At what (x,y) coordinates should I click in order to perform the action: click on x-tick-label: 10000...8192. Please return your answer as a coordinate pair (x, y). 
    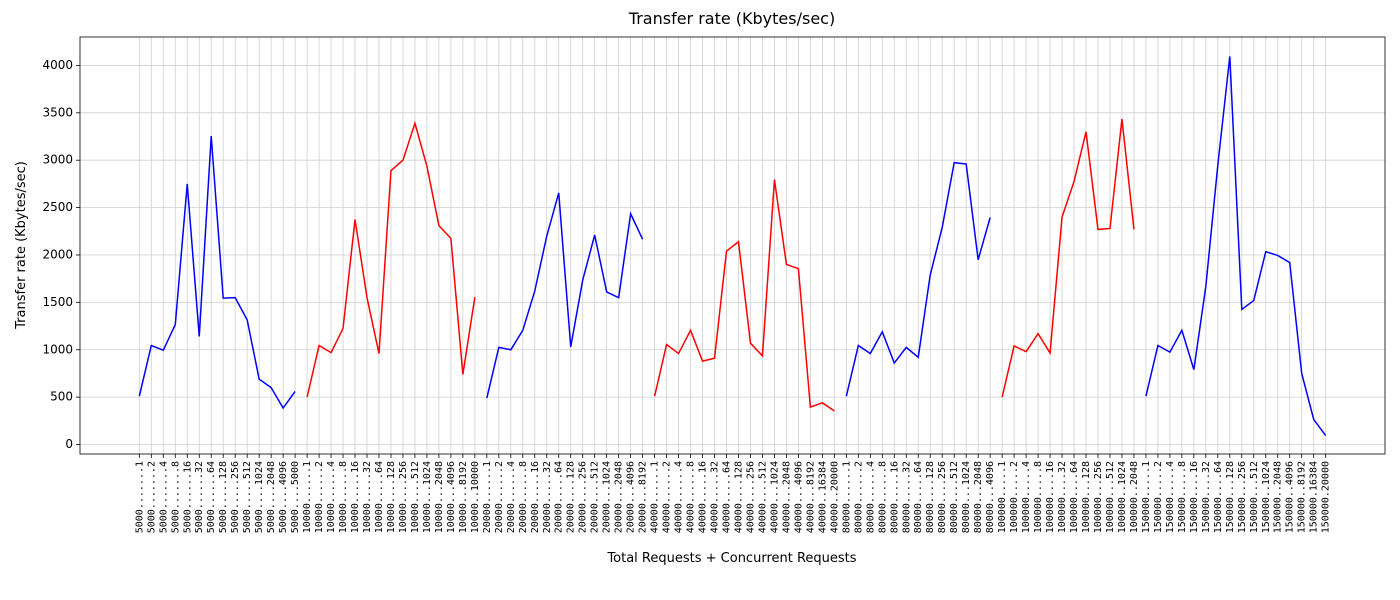
    Looking at the image, I should click on (463, 497).